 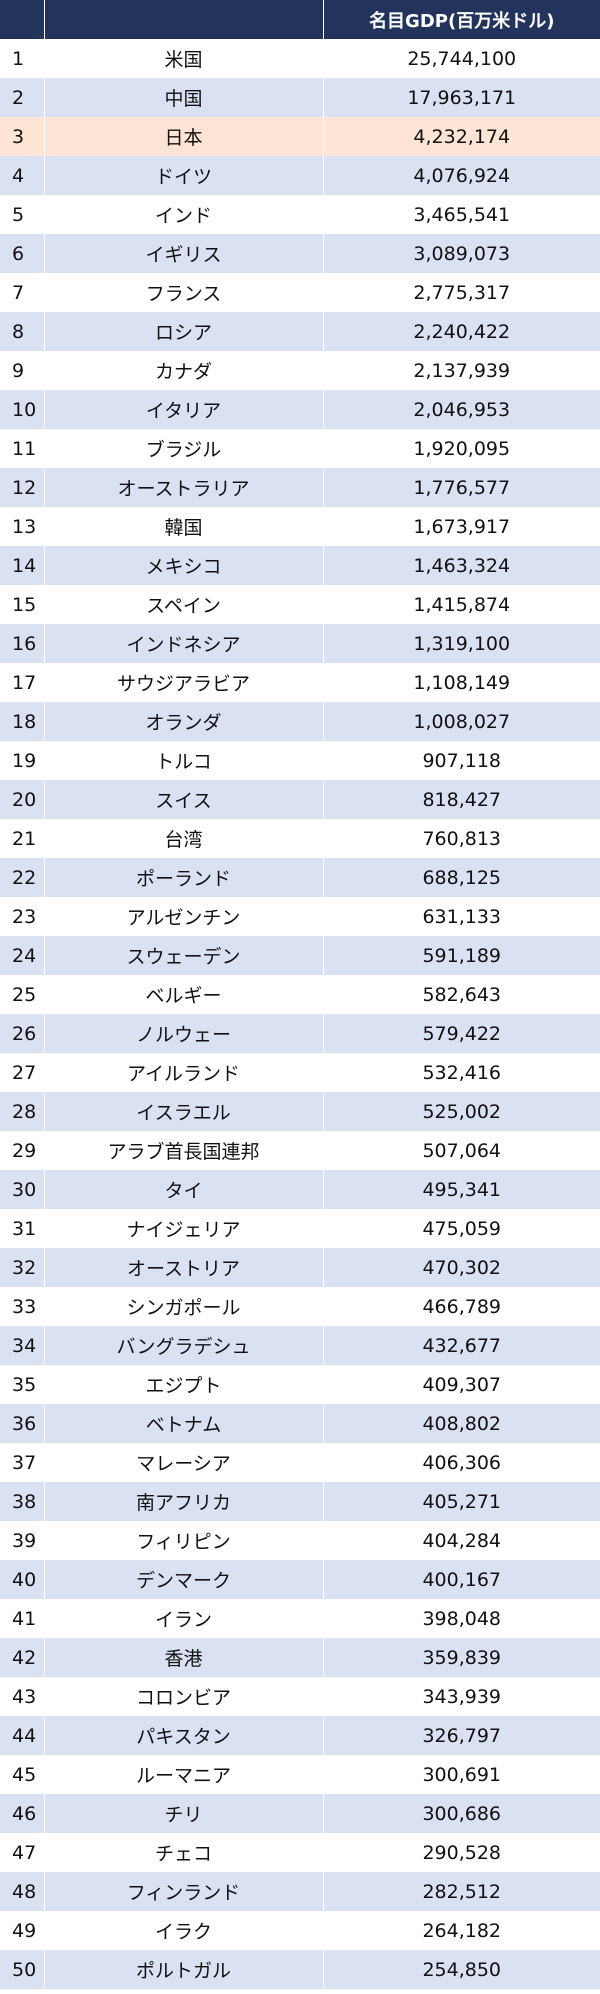 I want to click on country-cell: 韓国, so click(x=184, y=526).